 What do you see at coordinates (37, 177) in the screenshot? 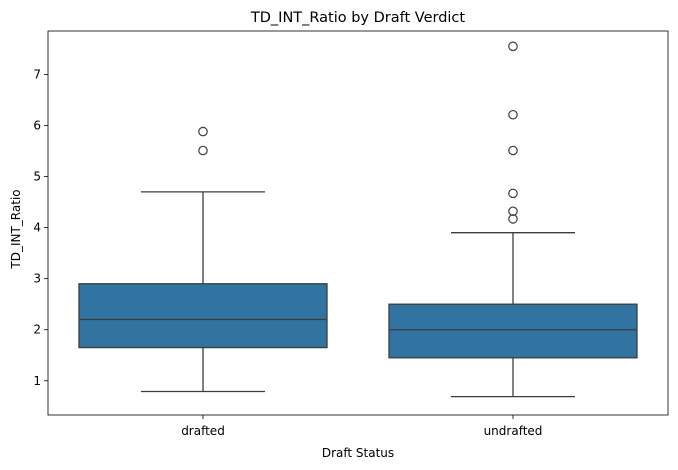
I see `y-tick-label: 5` at bounding box center [37, 177].